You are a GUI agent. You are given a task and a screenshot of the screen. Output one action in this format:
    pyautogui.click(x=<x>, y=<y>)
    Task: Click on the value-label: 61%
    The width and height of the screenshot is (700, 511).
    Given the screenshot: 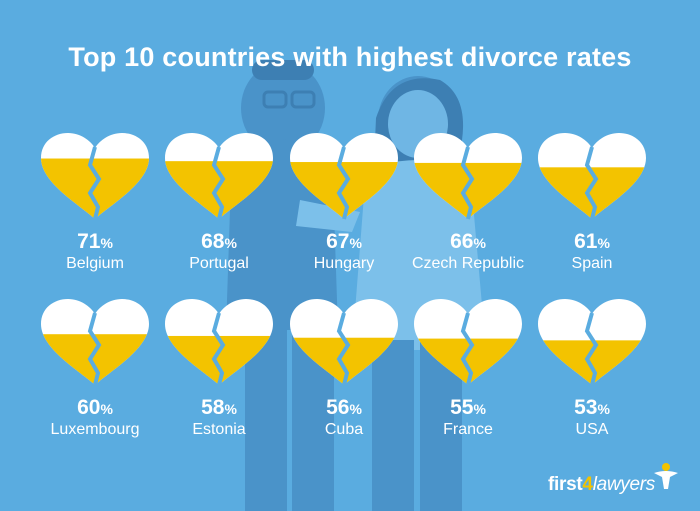 What is the action you would take?
    pyautogui.click(x=592, y=242)
    